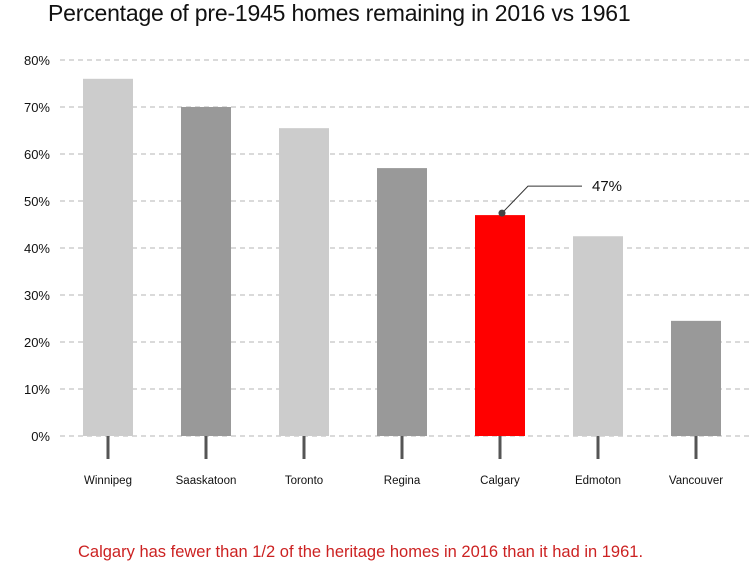 The width and height of the screenshot is (750, 577). What do you see at coordinates (37, 201) in the screenshot?
I see `y-tick-label: 50%` at bounding box center [37, 201].